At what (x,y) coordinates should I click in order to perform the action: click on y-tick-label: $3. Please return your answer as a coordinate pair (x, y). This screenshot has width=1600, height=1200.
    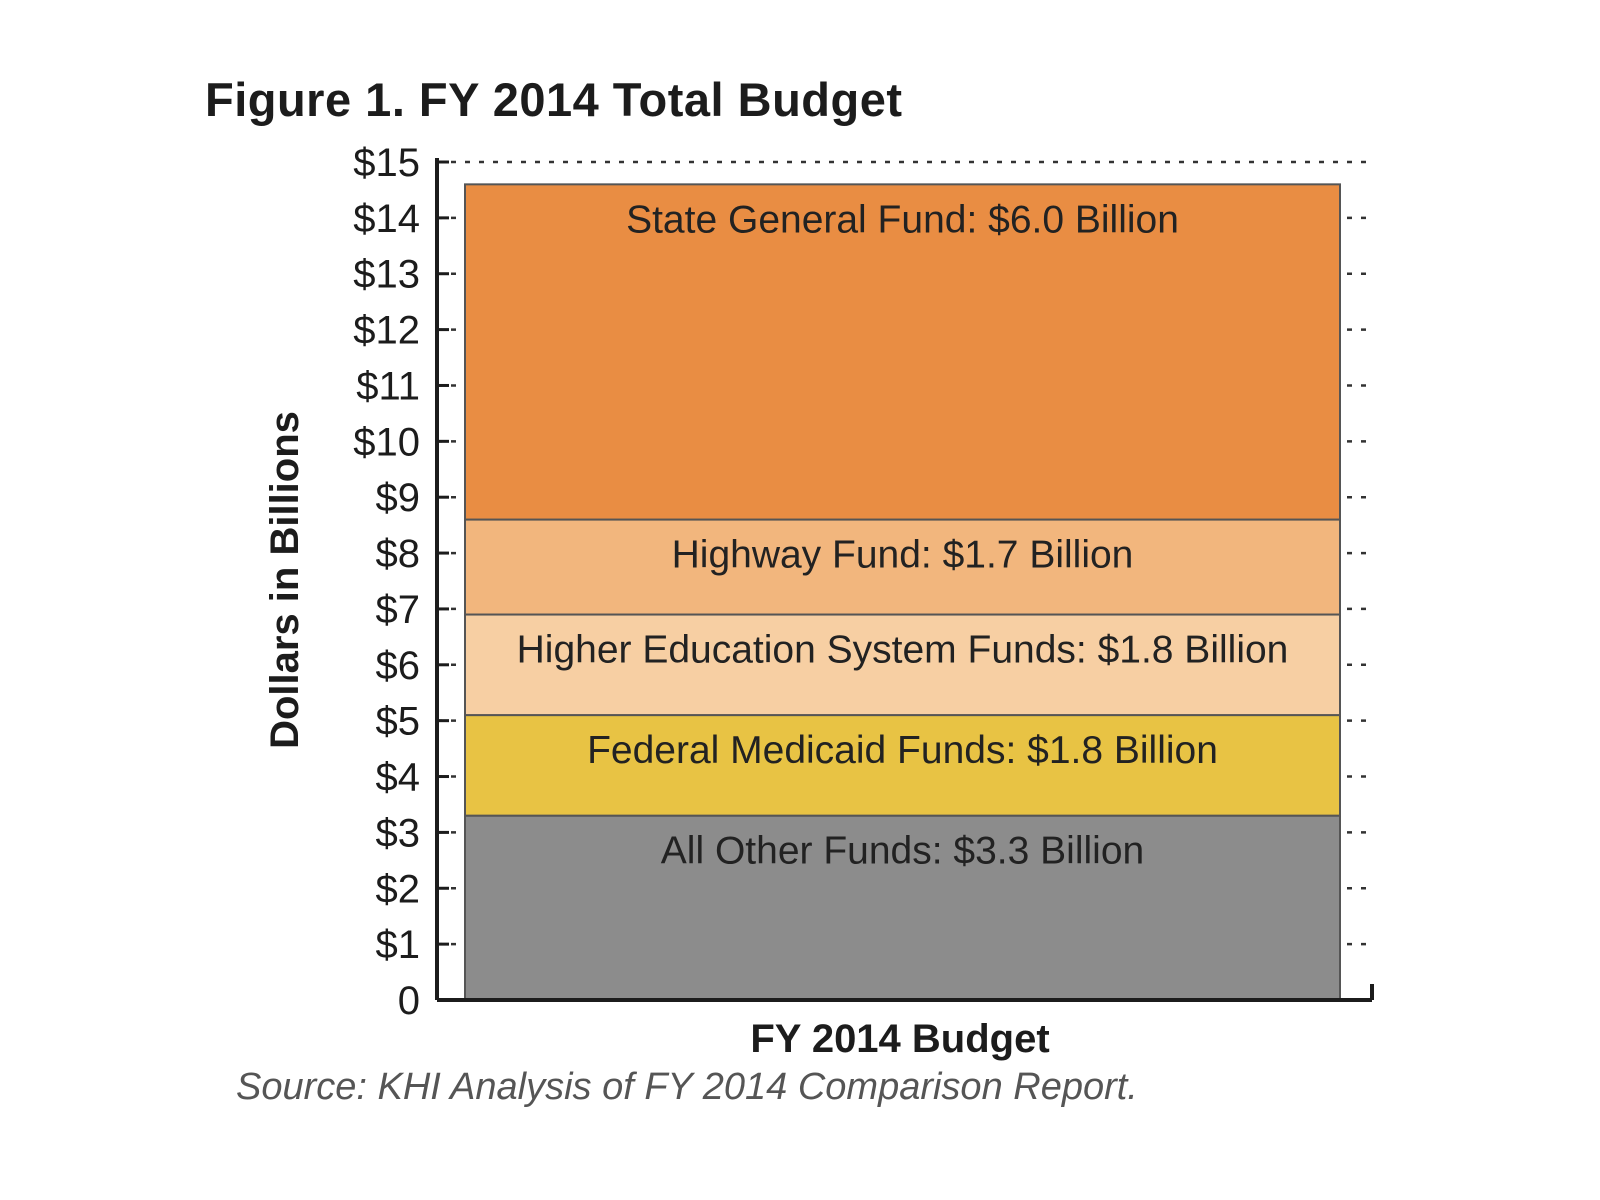
    Looking at the image, I should click on (398, 833).